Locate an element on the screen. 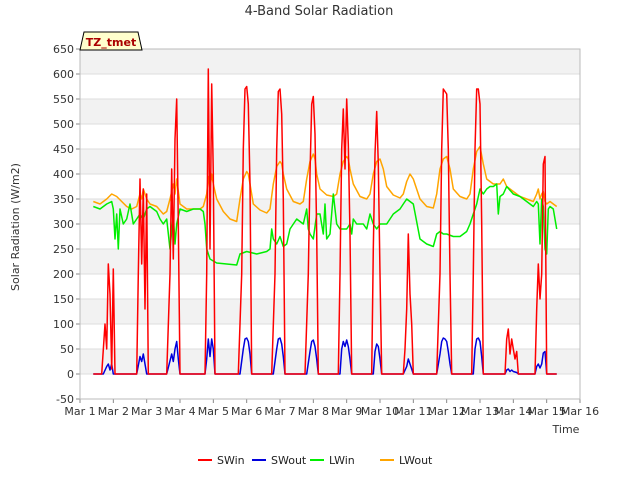 Image resolution: width=640 pixels, height=480 pixels. x-tick-label: Mar 7 is located at coordinates (279, 411).